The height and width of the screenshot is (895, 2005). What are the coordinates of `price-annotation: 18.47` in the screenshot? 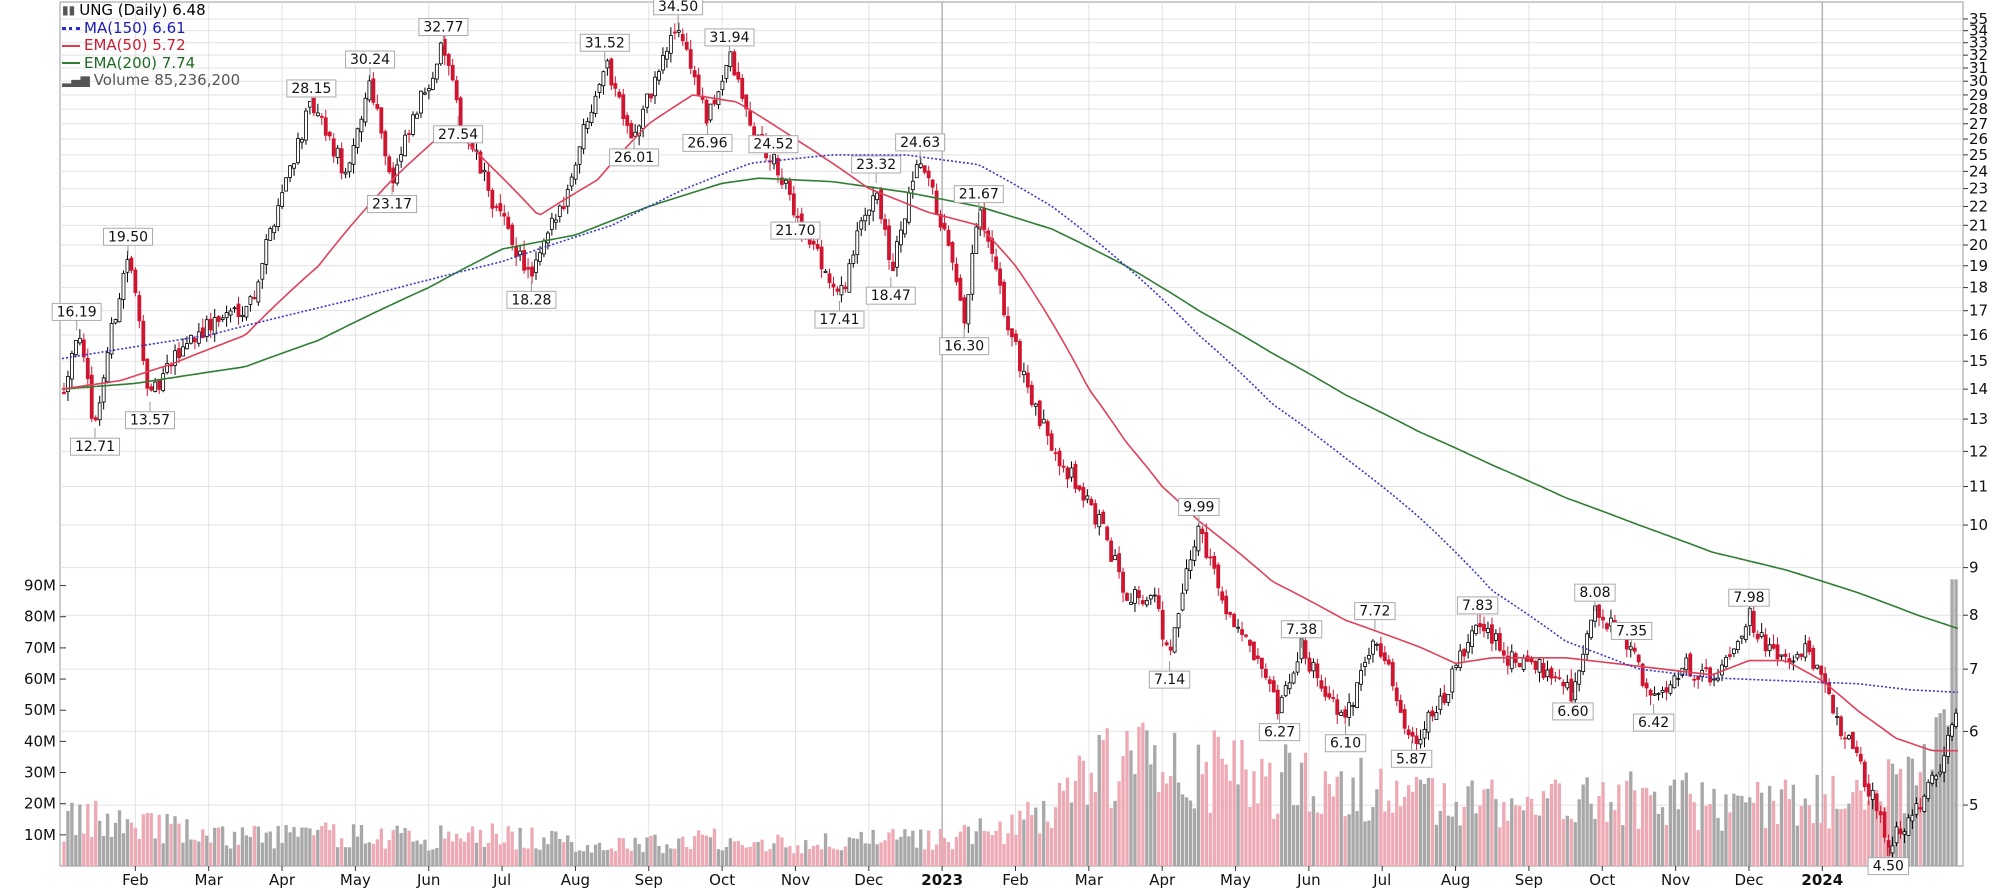 It's located at (890, 291).